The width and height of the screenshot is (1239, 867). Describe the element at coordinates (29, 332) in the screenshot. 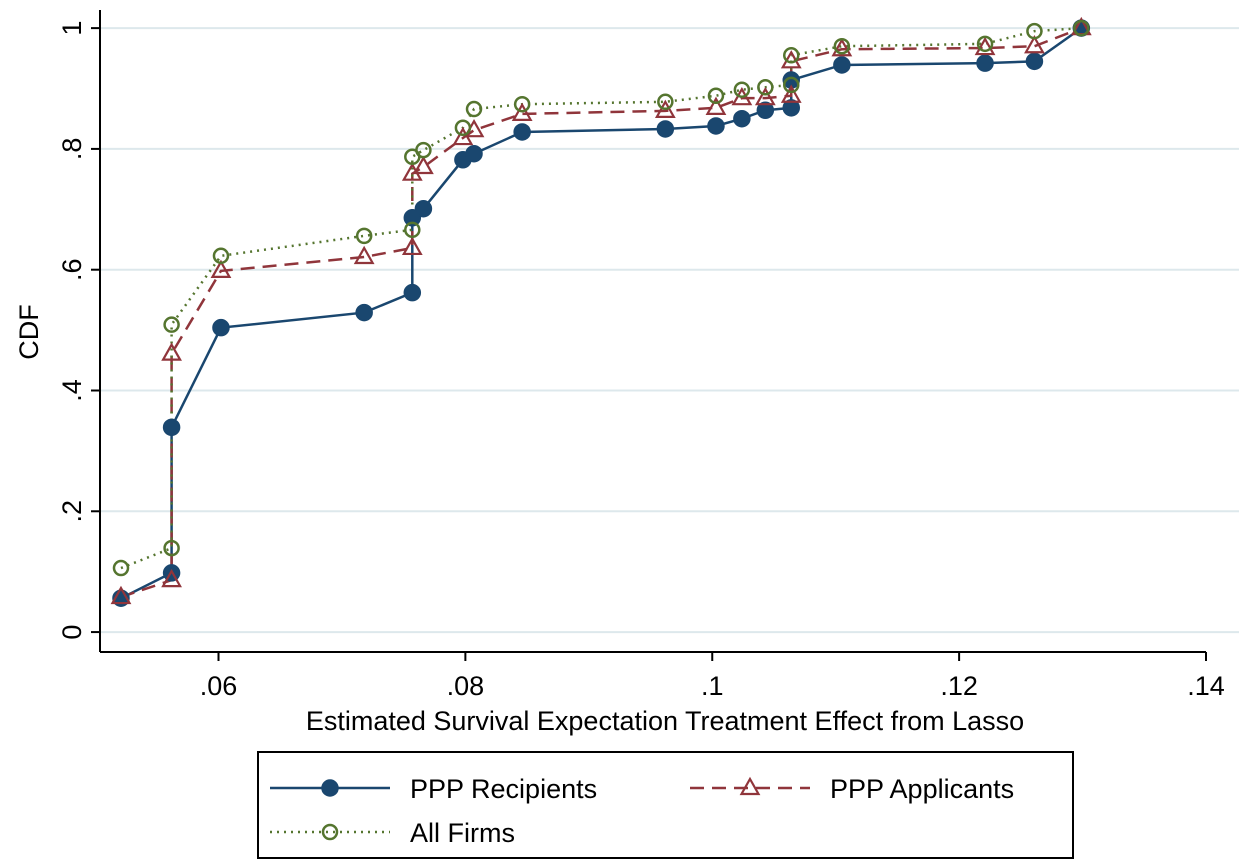

I see `y-axis-title: CDF` at that location.